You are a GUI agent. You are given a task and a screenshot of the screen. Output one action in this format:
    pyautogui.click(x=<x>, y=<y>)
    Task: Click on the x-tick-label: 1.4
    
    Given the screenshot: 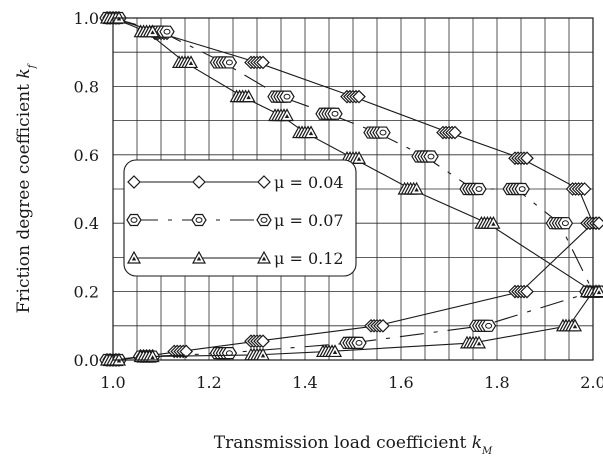 What is the action you would take?
    pyautogui.click(x=304, y=382)
    